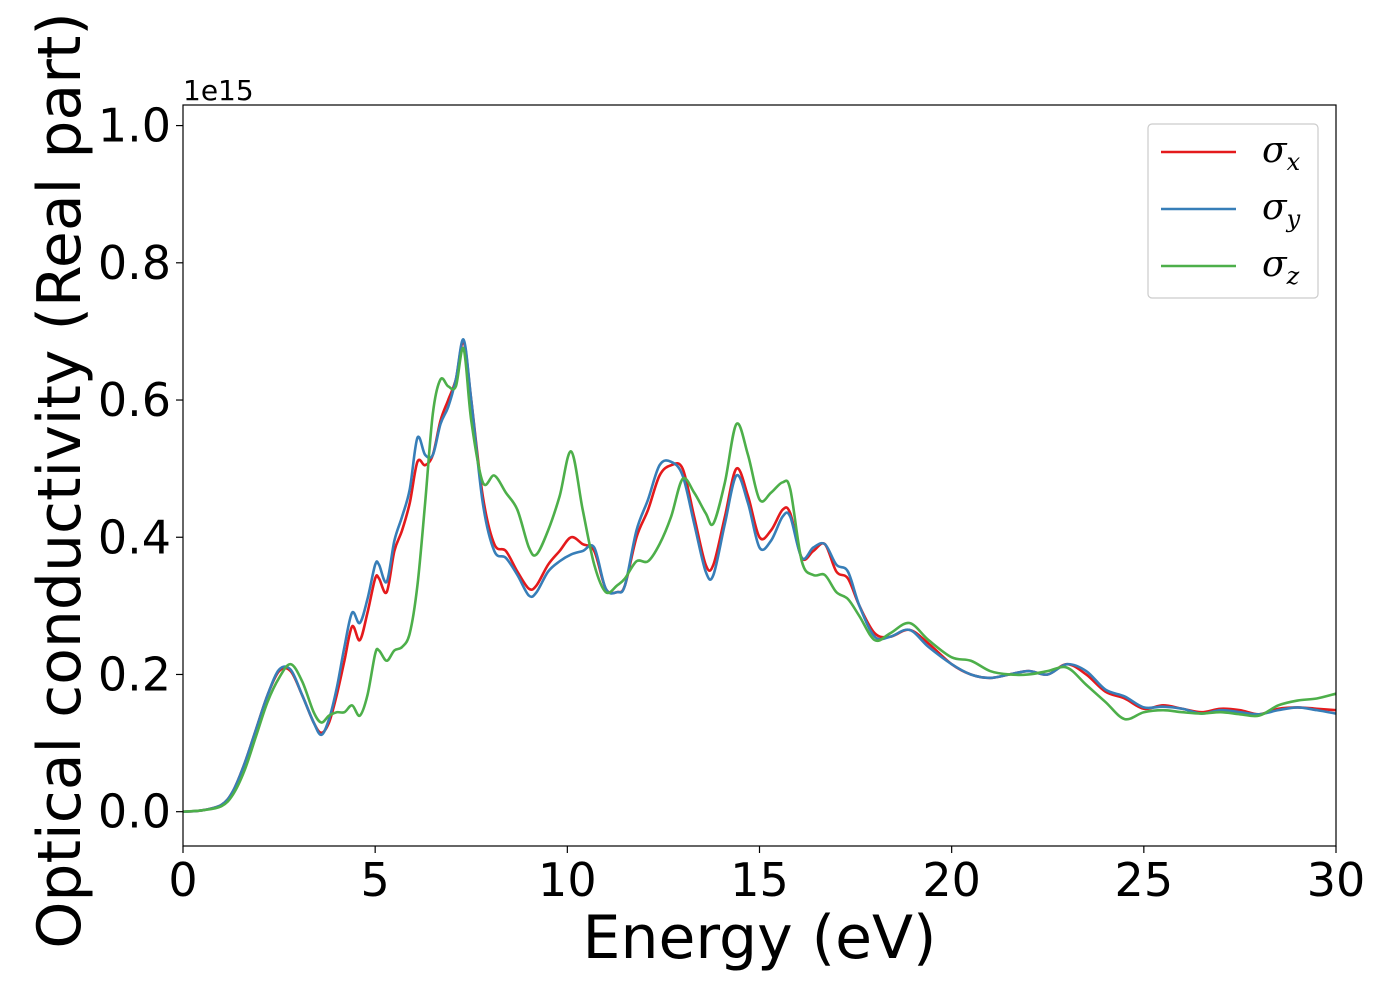  Describe the element at coordinates (140, 469) in the screenshot. I see `y-axis-ticks: 0.0 0.2 0.4 0.6 0.8 1.0` at that location.